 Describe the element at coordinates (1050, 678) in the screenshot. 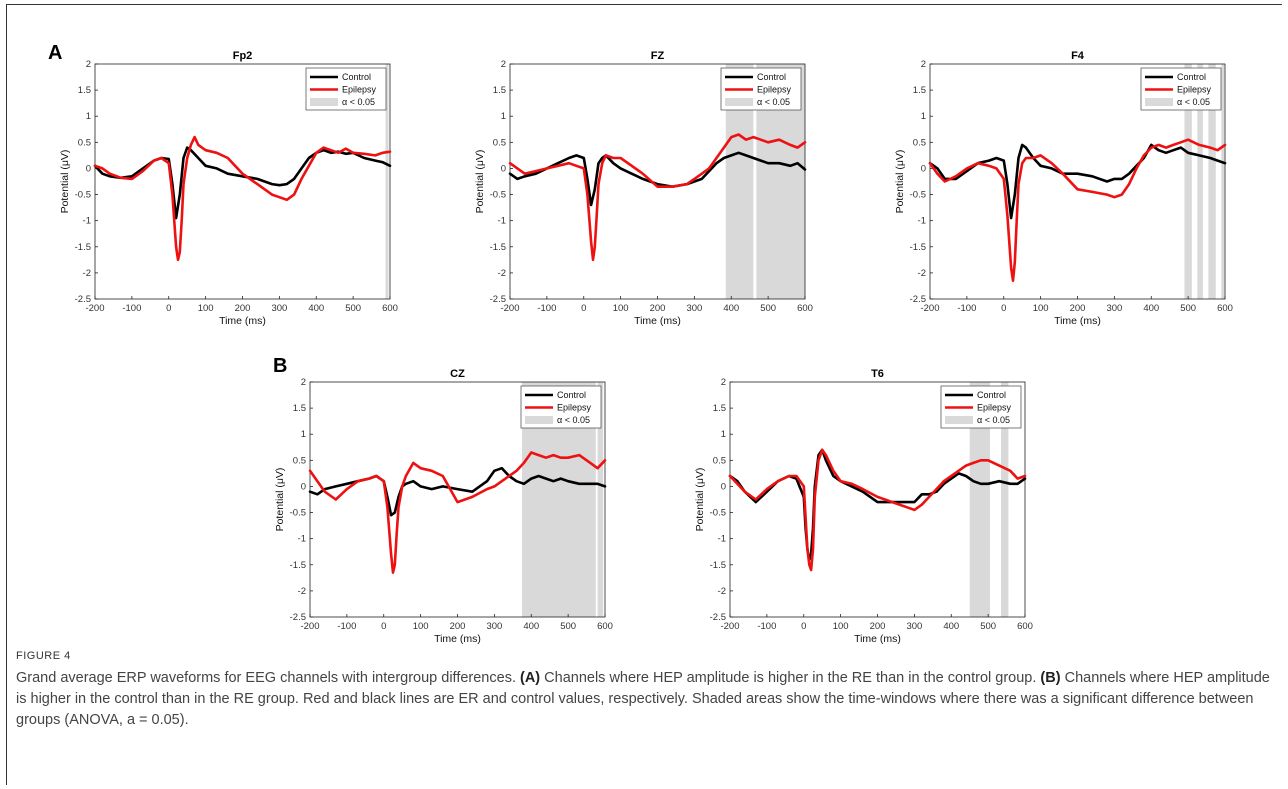

I see `caption-b-ref: (B)` at that location.